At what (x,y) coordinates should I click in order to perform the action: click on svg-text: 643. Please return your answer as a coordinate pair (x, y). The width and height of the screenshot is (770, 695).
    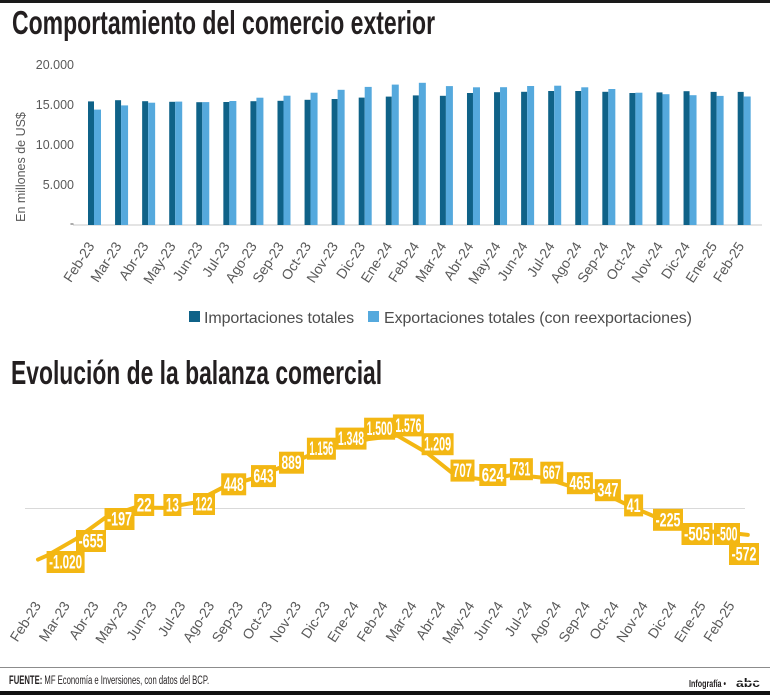
    Looking at the image, I should click on (264, 477).